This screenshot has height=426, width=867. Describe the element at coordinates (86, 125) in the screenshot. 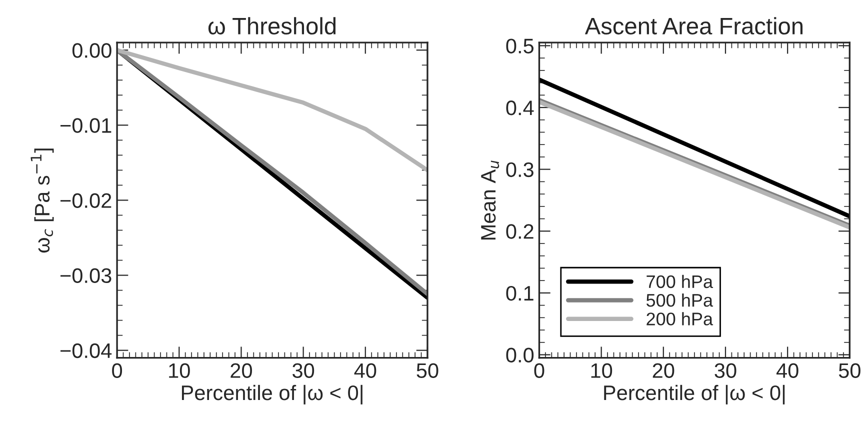

I see `y-tick-label: −0.01` at that location.